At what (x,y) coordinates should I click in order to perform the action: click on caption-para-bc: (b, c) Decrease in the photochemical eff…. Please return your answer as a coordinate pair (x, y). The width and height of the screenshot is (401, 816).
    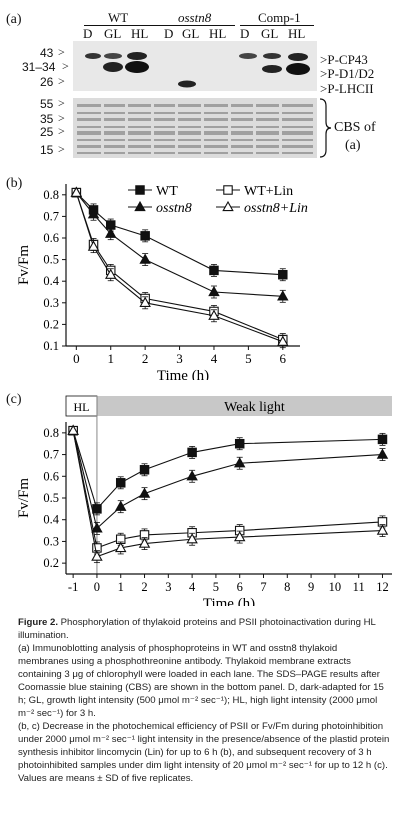
    Looking at the image, I should click on (204, 752).